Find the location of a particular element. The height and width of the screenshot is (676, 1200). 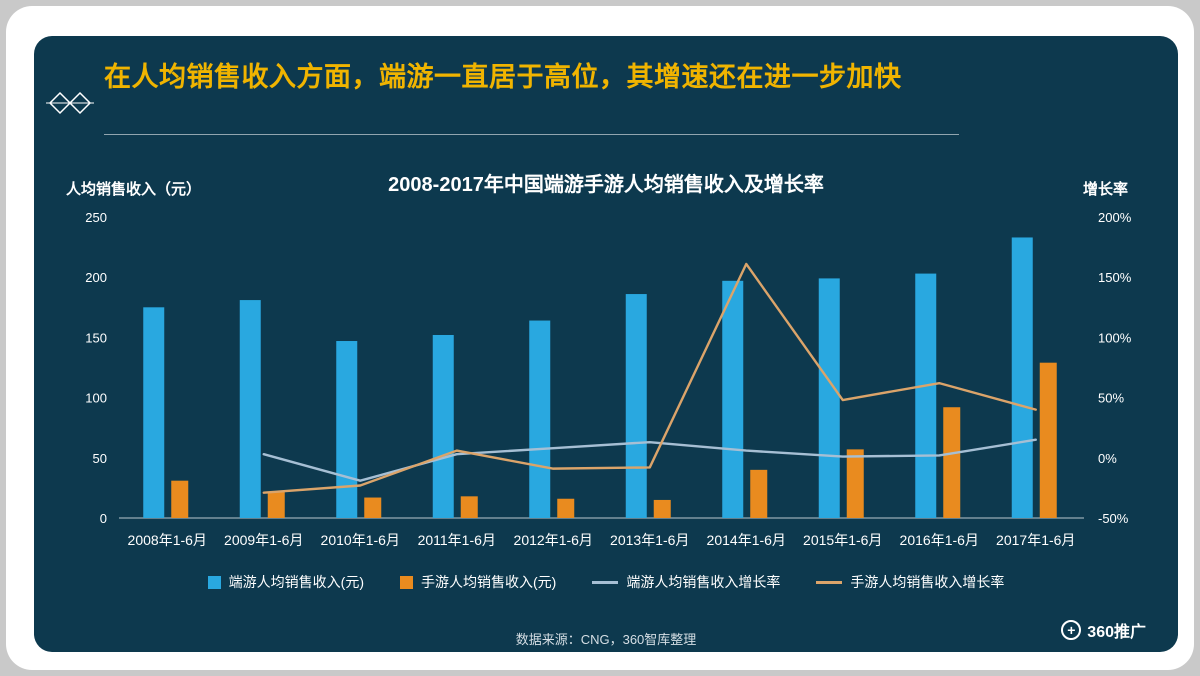

svg-text: 2008年1-6月 is located at coordinates (167, 540).